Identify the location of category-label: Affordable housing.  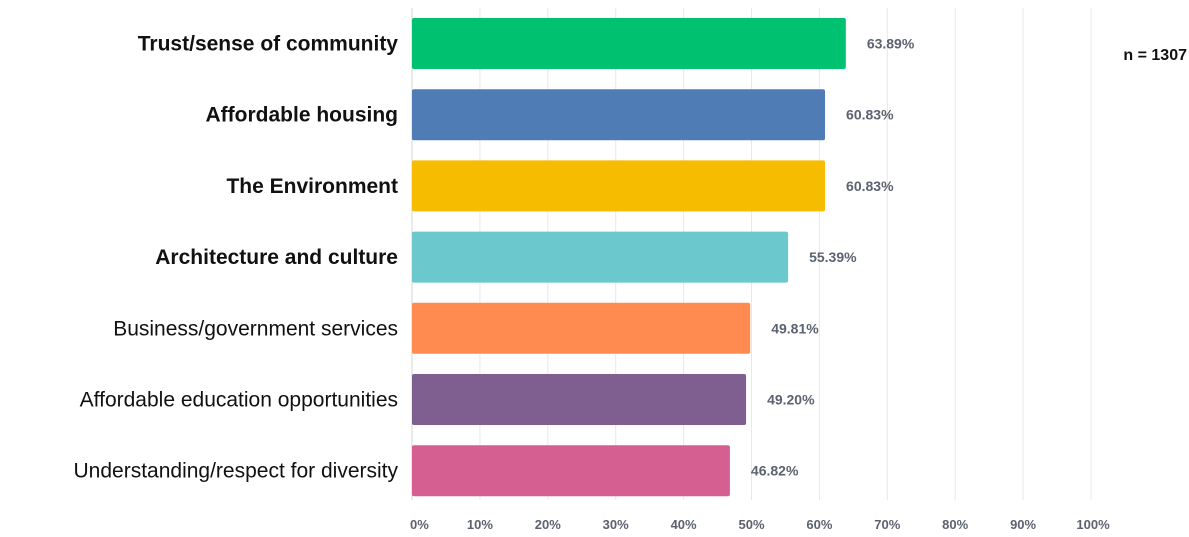
(302, 115).